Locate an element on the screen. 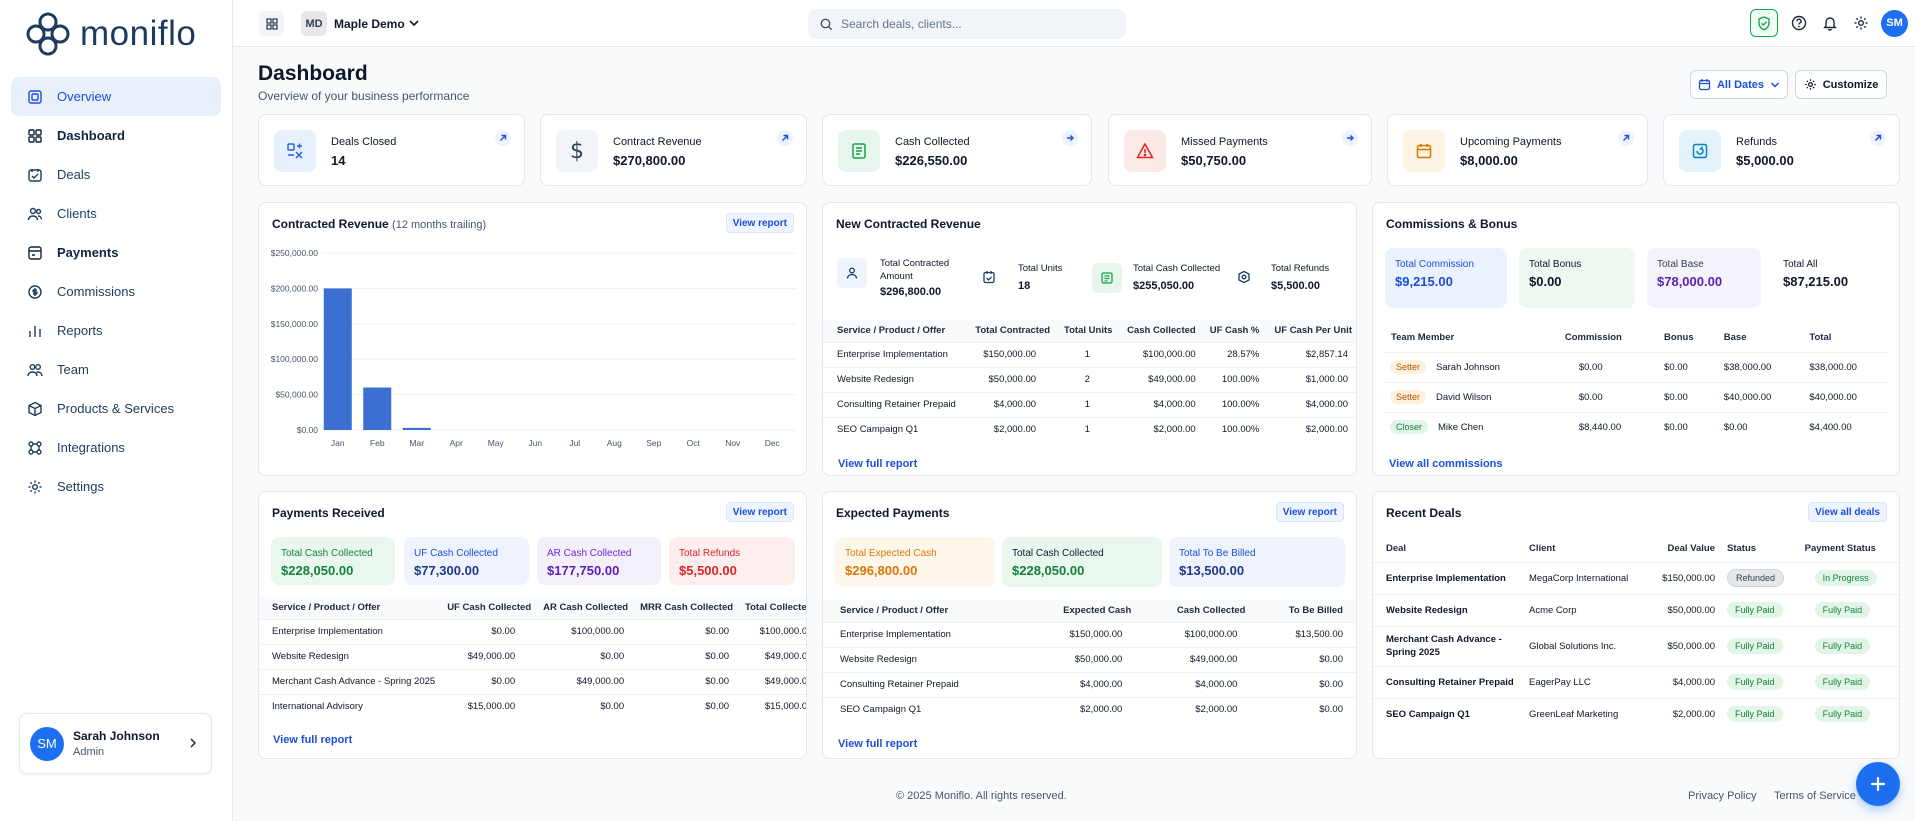 This screenshot has height=821, width=1915. help-button is located at coordinates (1799, 23).